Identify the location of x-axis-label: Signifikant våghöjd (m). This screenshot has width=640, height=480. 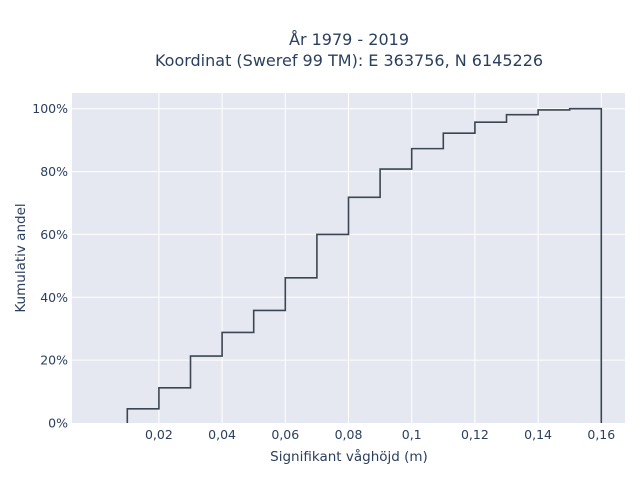
(349, 456).